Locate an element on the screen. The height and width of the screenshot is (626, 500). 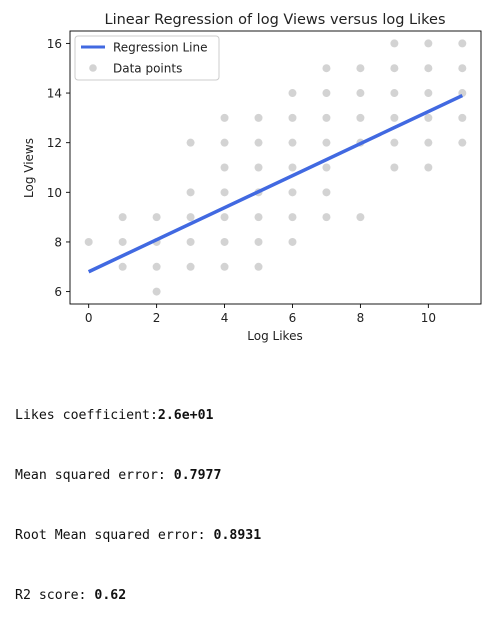
stat-value: 2.6e+01 is located at coordinates (185, 415).